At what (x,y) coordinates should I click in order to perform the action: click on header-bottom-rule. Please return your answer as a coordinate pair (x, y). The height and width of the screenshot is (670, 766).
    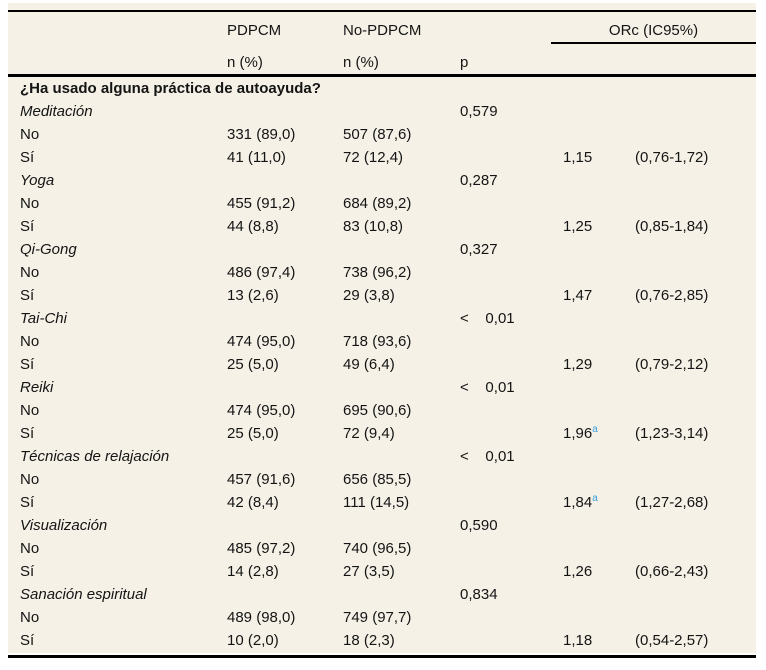
    Looking at the image, I should click on (382, 75).